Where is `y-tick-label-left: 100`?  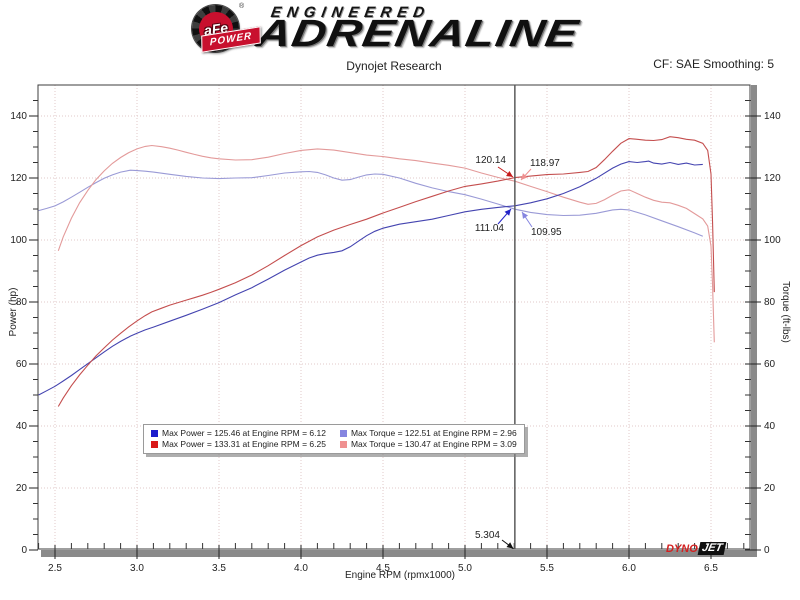 y-tick-label-left: 100 is located at coordinates (18, 240).